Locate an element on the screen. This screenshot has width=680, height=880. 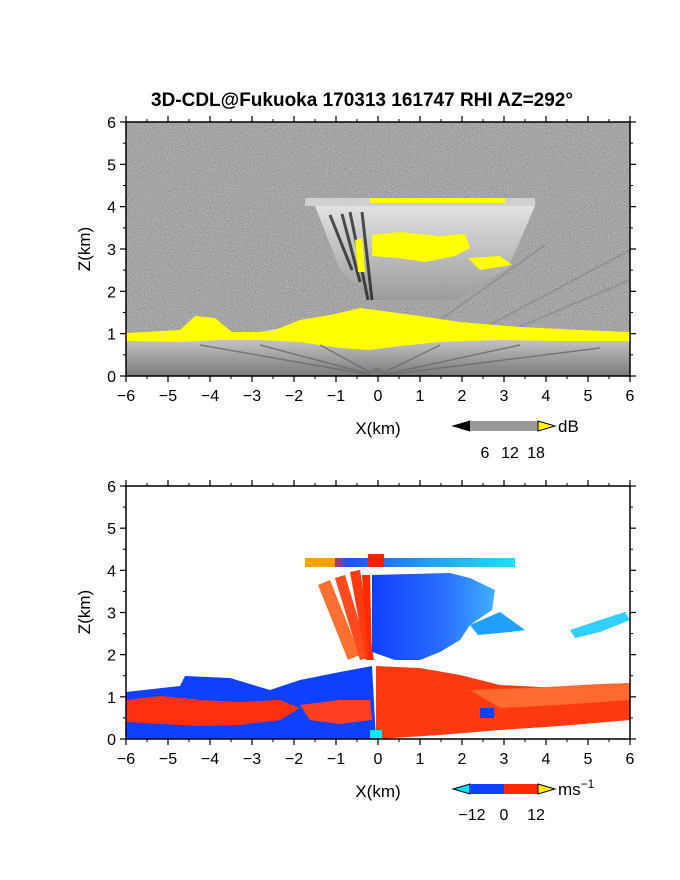
colorbar-v-triangle-left is located at coordinates (461, 789).